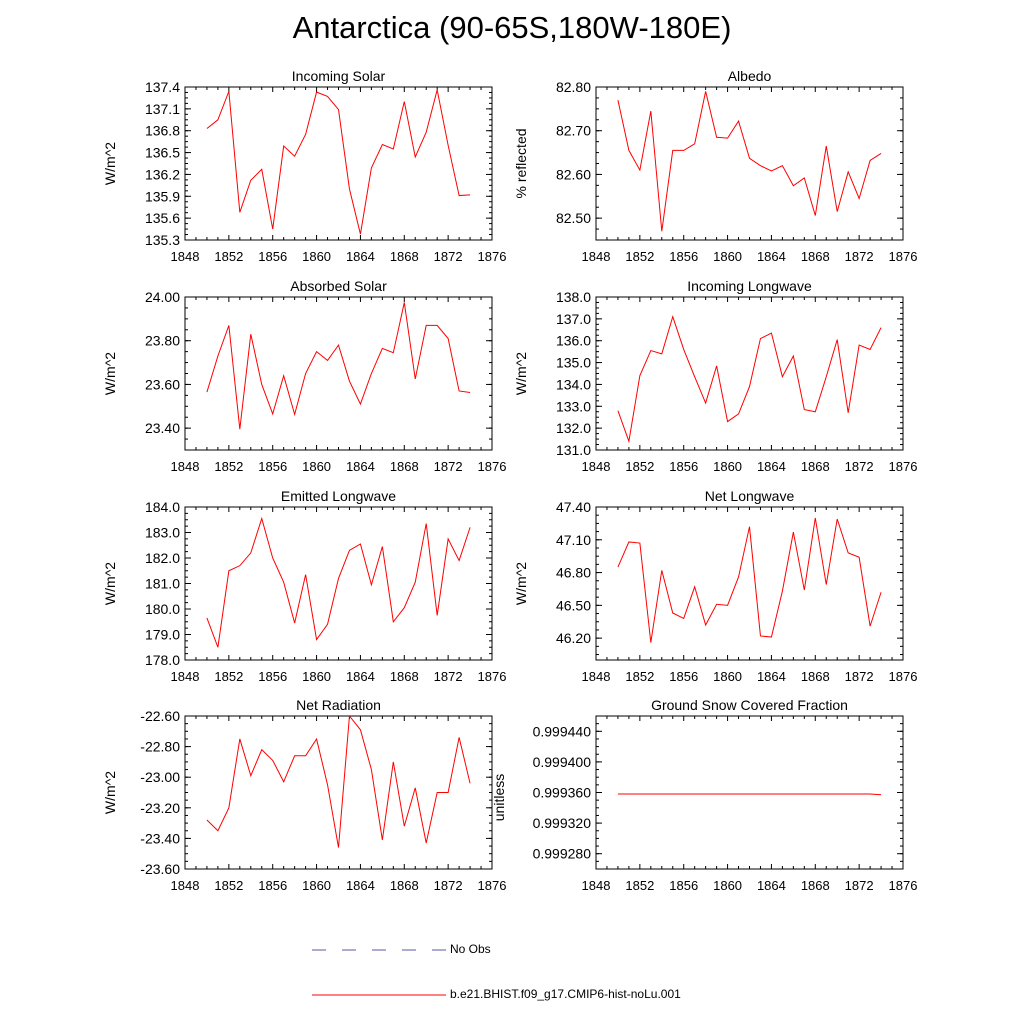 Image resolution: width=1024 pixels, height=1024 pixels. I want to click on y-tick-label: 136.2, so click(162, 174).